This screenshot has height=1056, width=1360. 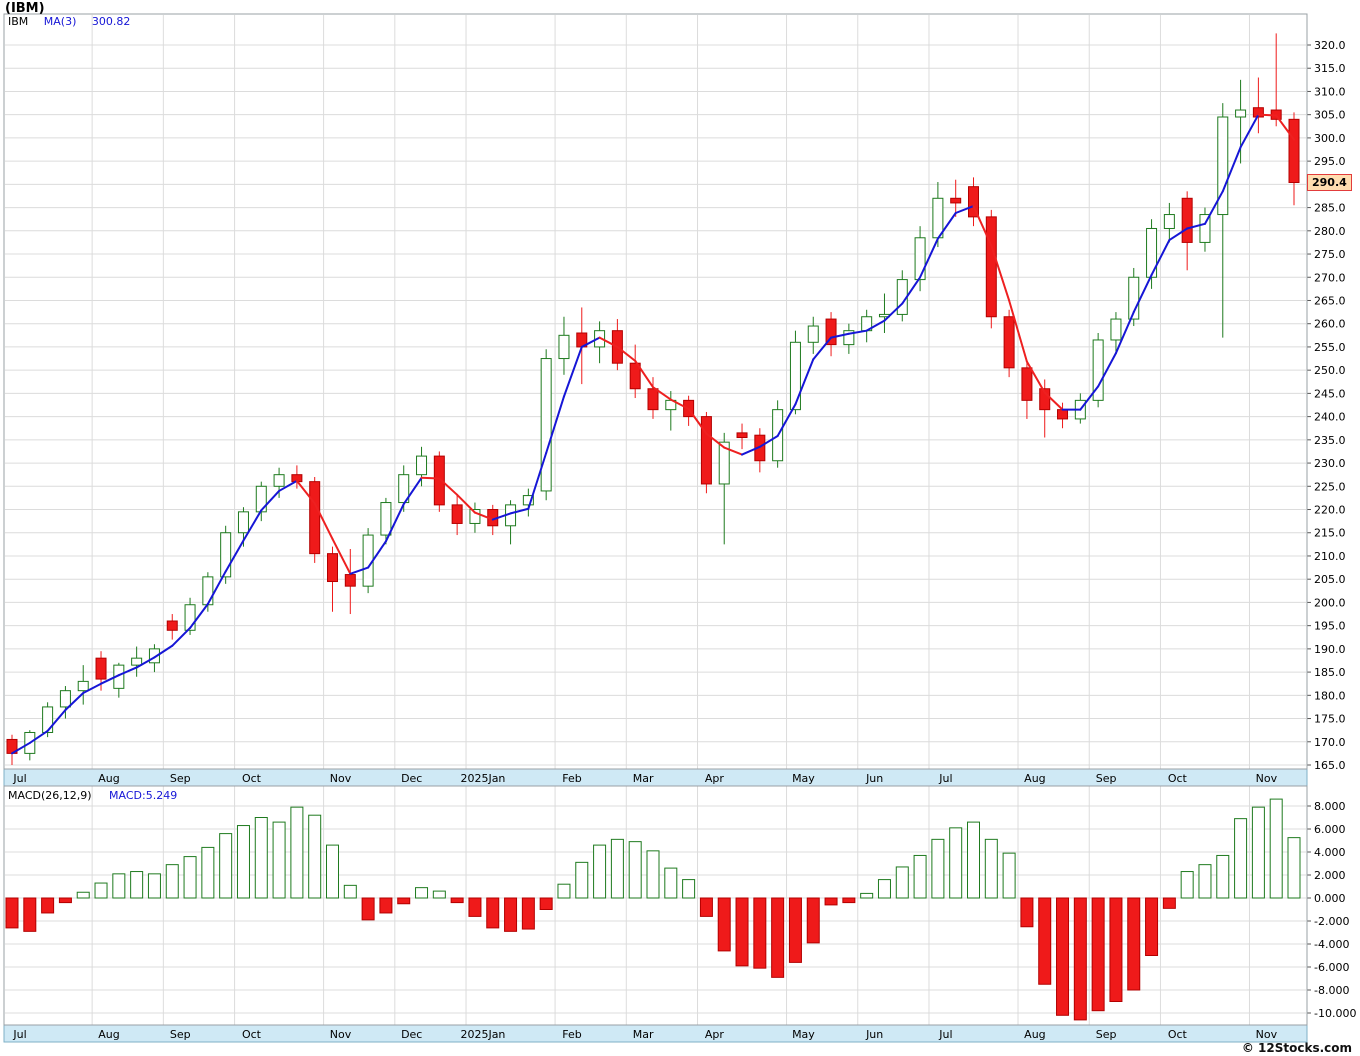 What do you see at coordinates (1330, 254) in the screenshot?
I see `svg-text: 275.0` at bounding box center [1330, 254].